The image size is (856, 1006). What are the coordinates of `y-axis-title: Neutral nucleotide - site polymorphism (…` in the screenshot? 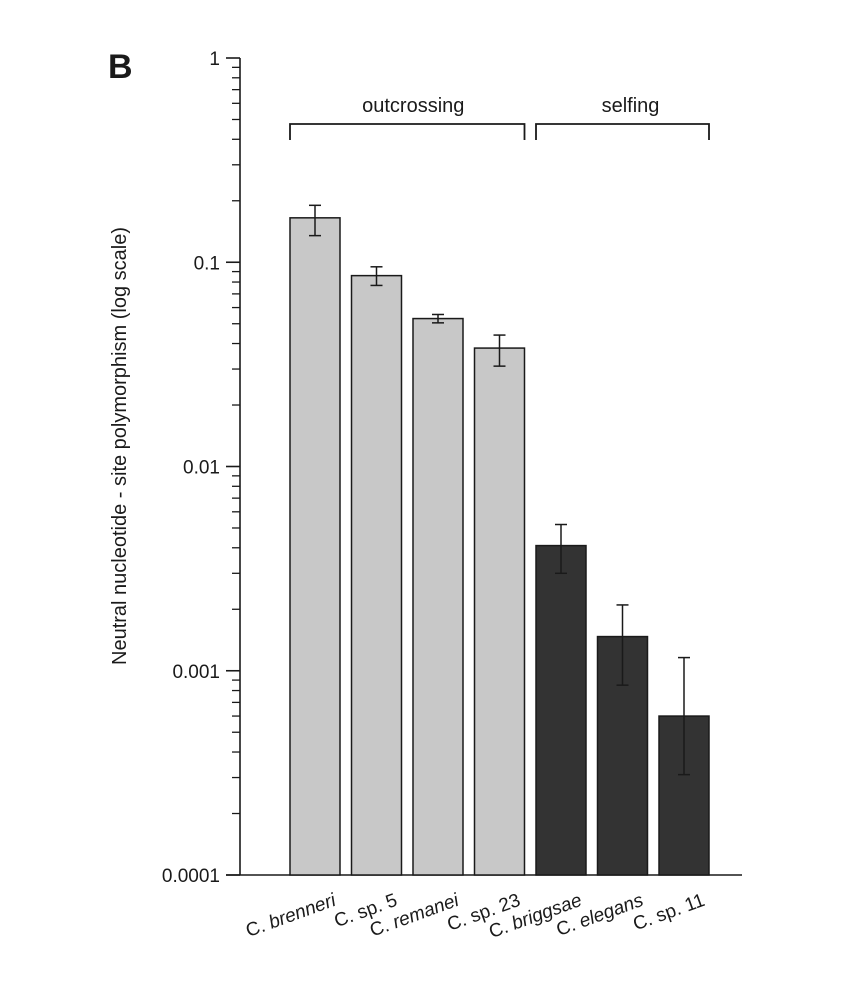 It's located at (120, 446).